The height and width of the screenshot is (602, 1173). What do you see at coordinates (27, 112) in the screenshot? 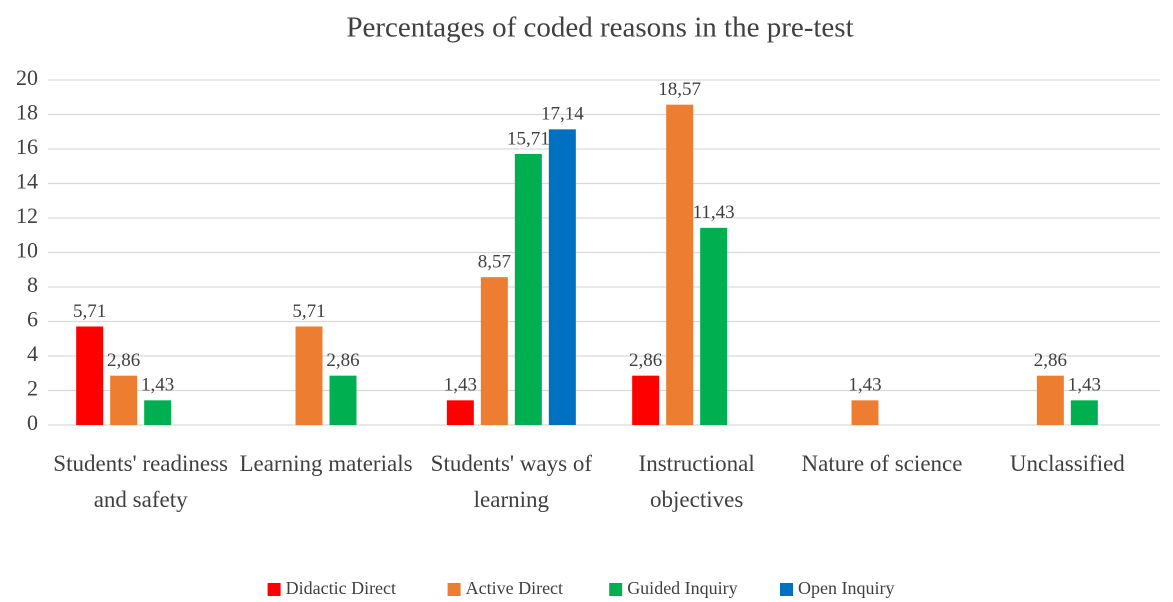
I see `y-tick-label: 18` at bounding box center [27, 112].